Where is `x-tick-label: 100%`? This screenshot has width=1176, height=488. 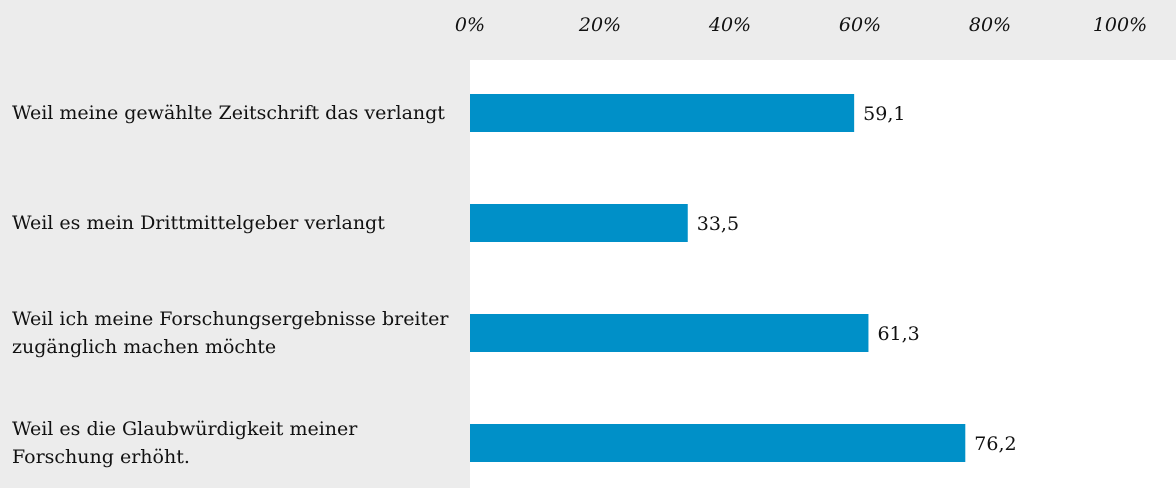
x-tick-label: 100% is located at coordinates (1120, 25).